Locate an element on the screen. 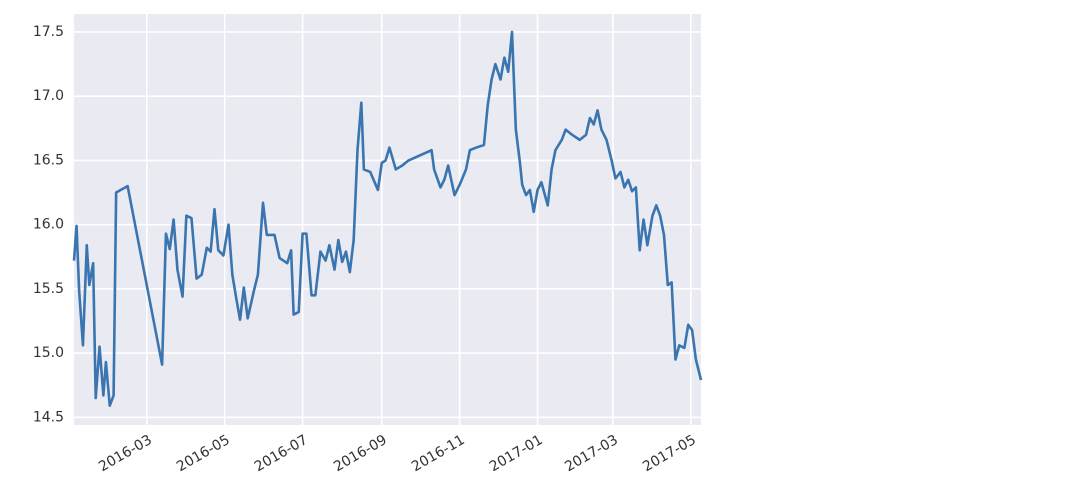 The height and width of the screenshot is (497, 1080). y-tick-label: 16.5 is located at coordinates (48, 160).